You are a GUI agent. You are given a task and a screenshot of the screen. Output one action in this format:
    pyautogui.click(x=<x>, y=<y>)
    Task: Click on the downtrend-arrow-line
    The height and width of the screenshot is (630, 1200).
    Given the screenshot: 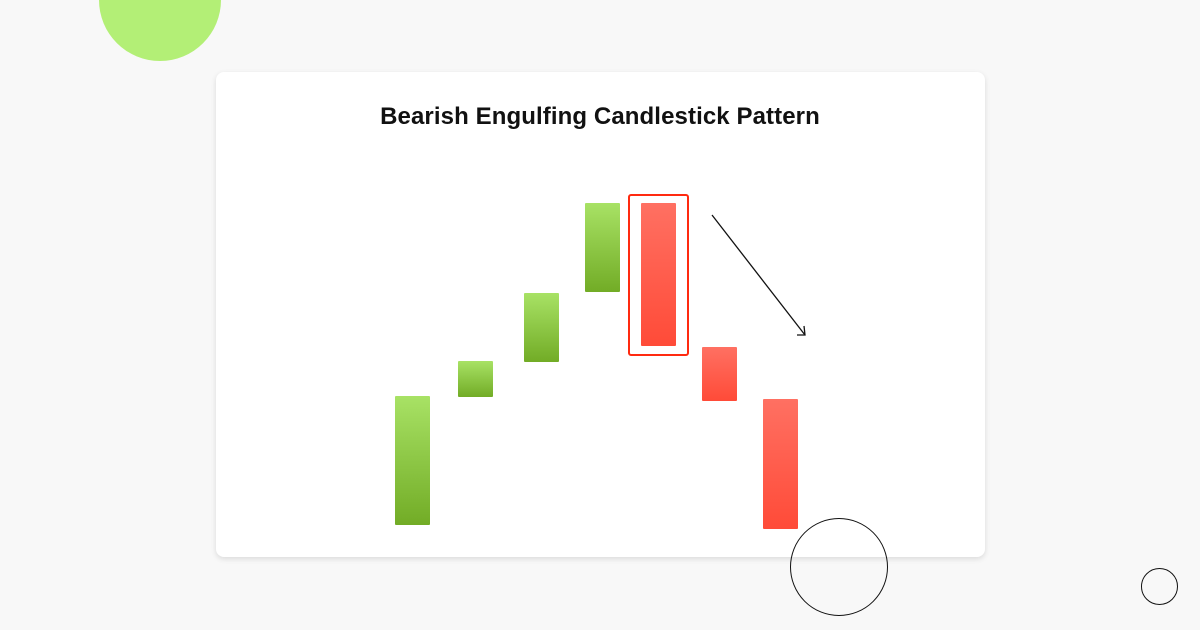 What is the action you would take?
    pyautogui.click(x=758, y=275)
    